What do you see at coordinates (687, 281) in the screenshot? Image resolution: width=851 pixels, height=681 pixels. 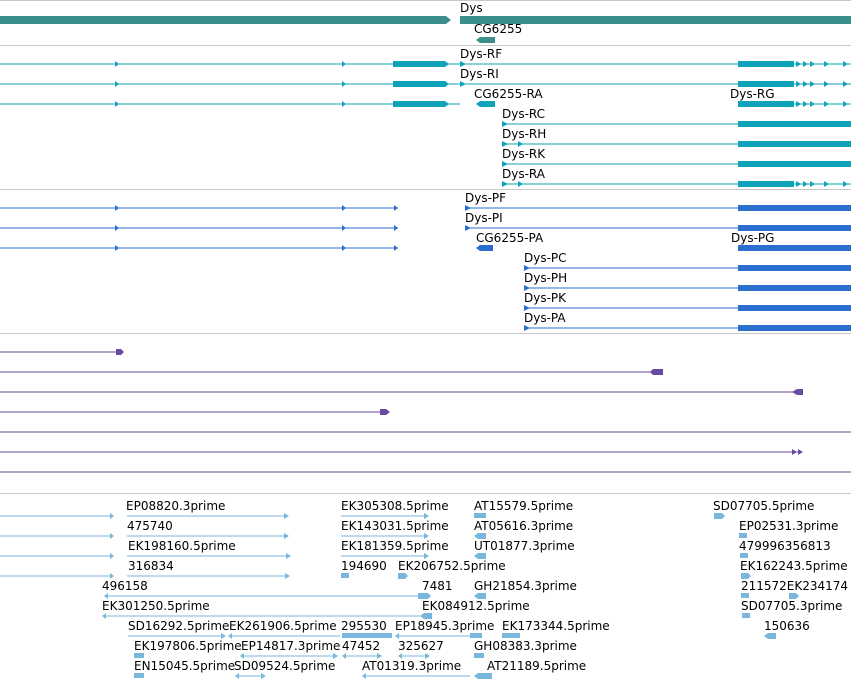 I see `protein-feature: Dys-PH` at bounding box center [687, 281].